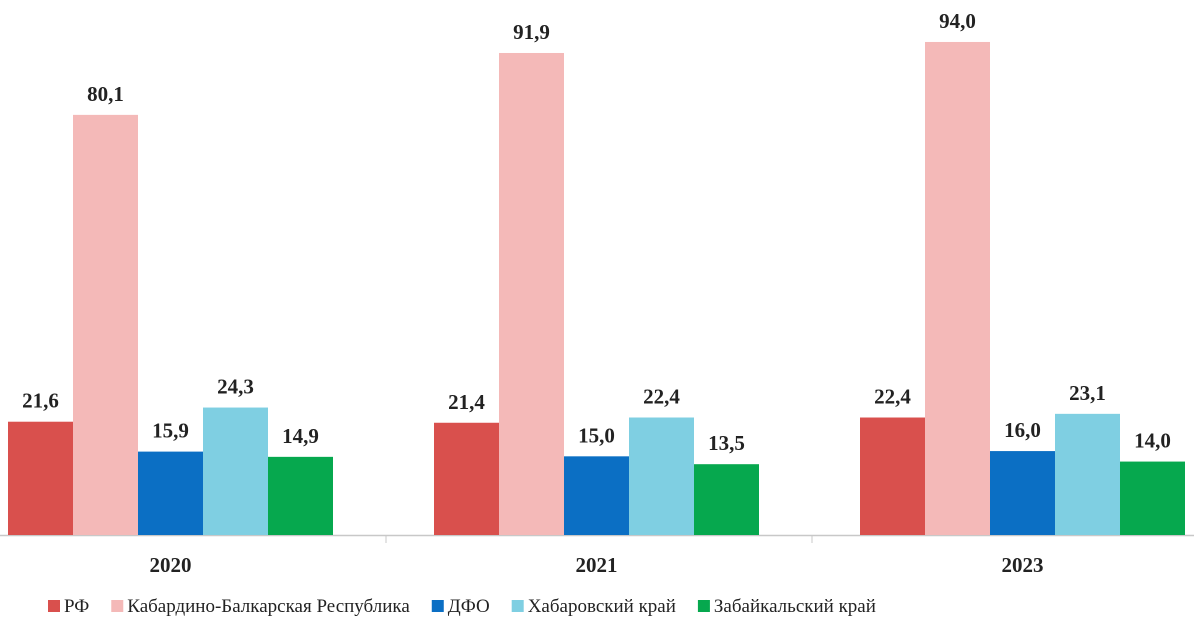 The image size is (1194, 623). Describe the element at coordinates (466, 402) in the screenshot. I see `value-label: 21,4` at that location.